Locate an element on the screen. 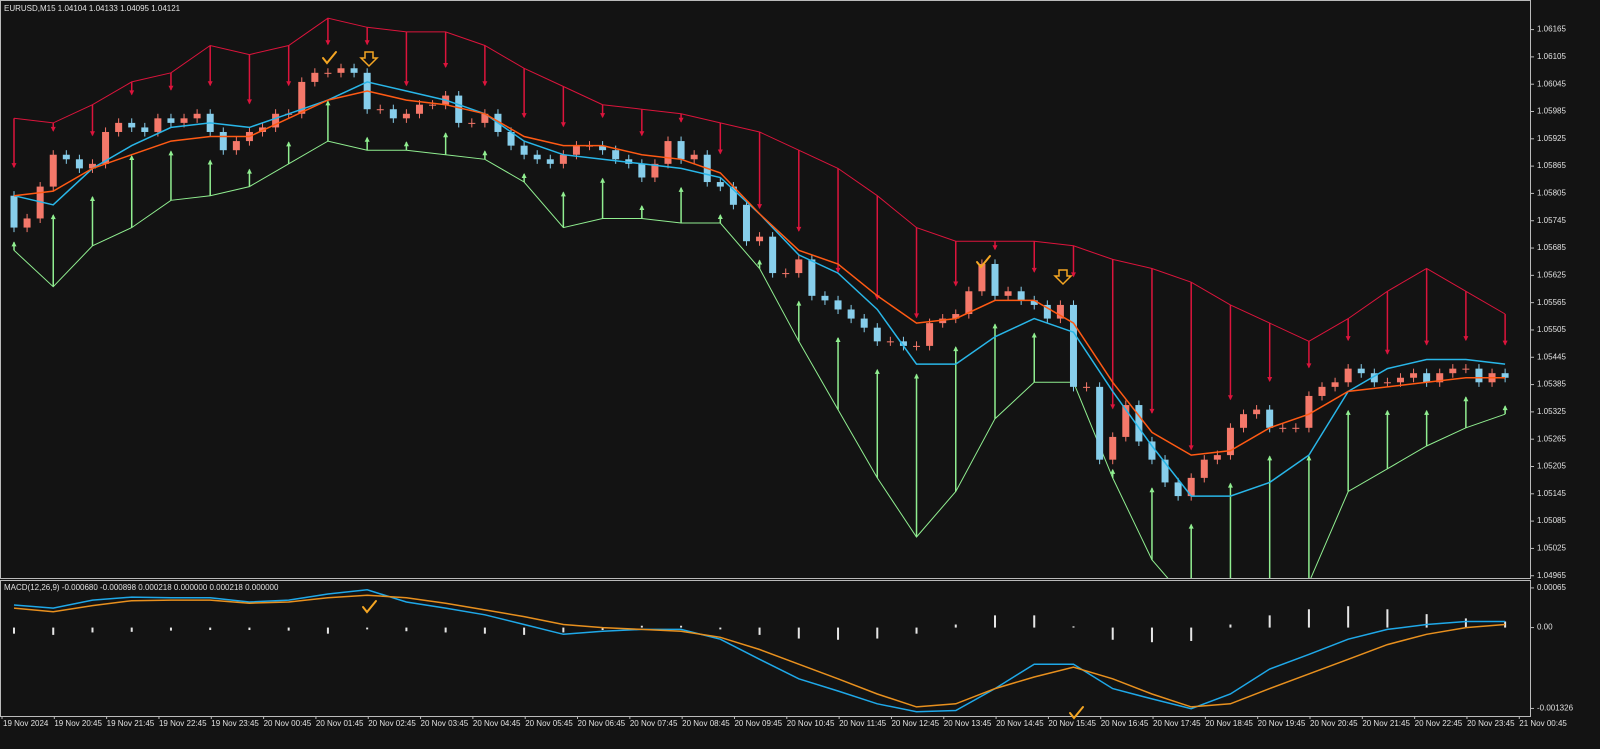 The height and width of the screenshot is (749, 1600). down-arrow-icon is located at coordinates (369, 59).